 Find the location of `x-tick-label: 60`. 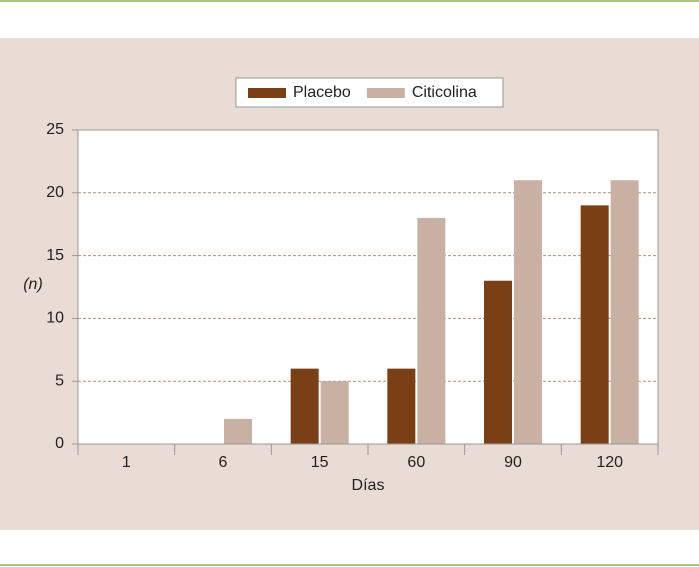

x-tick-label: 60 is located at coordinates (416, 462).